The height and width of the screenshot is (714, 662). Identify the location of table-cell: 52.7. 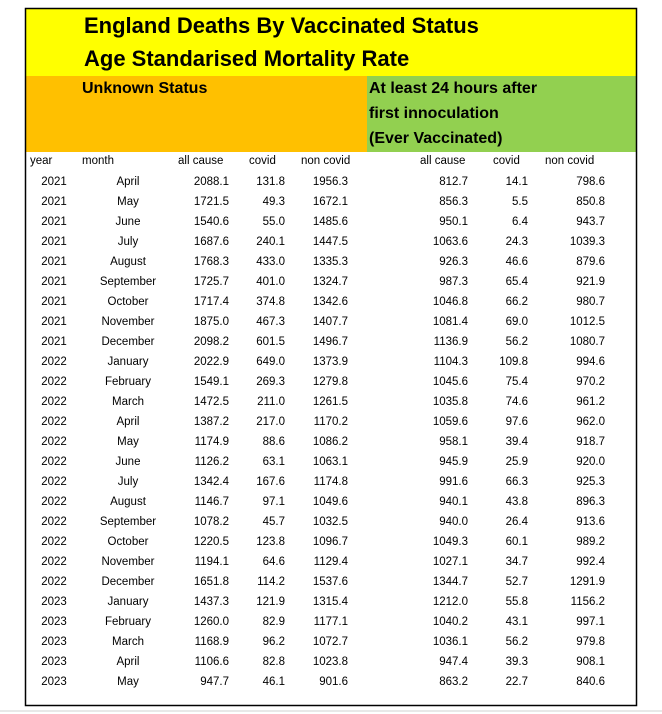
(517, 582).